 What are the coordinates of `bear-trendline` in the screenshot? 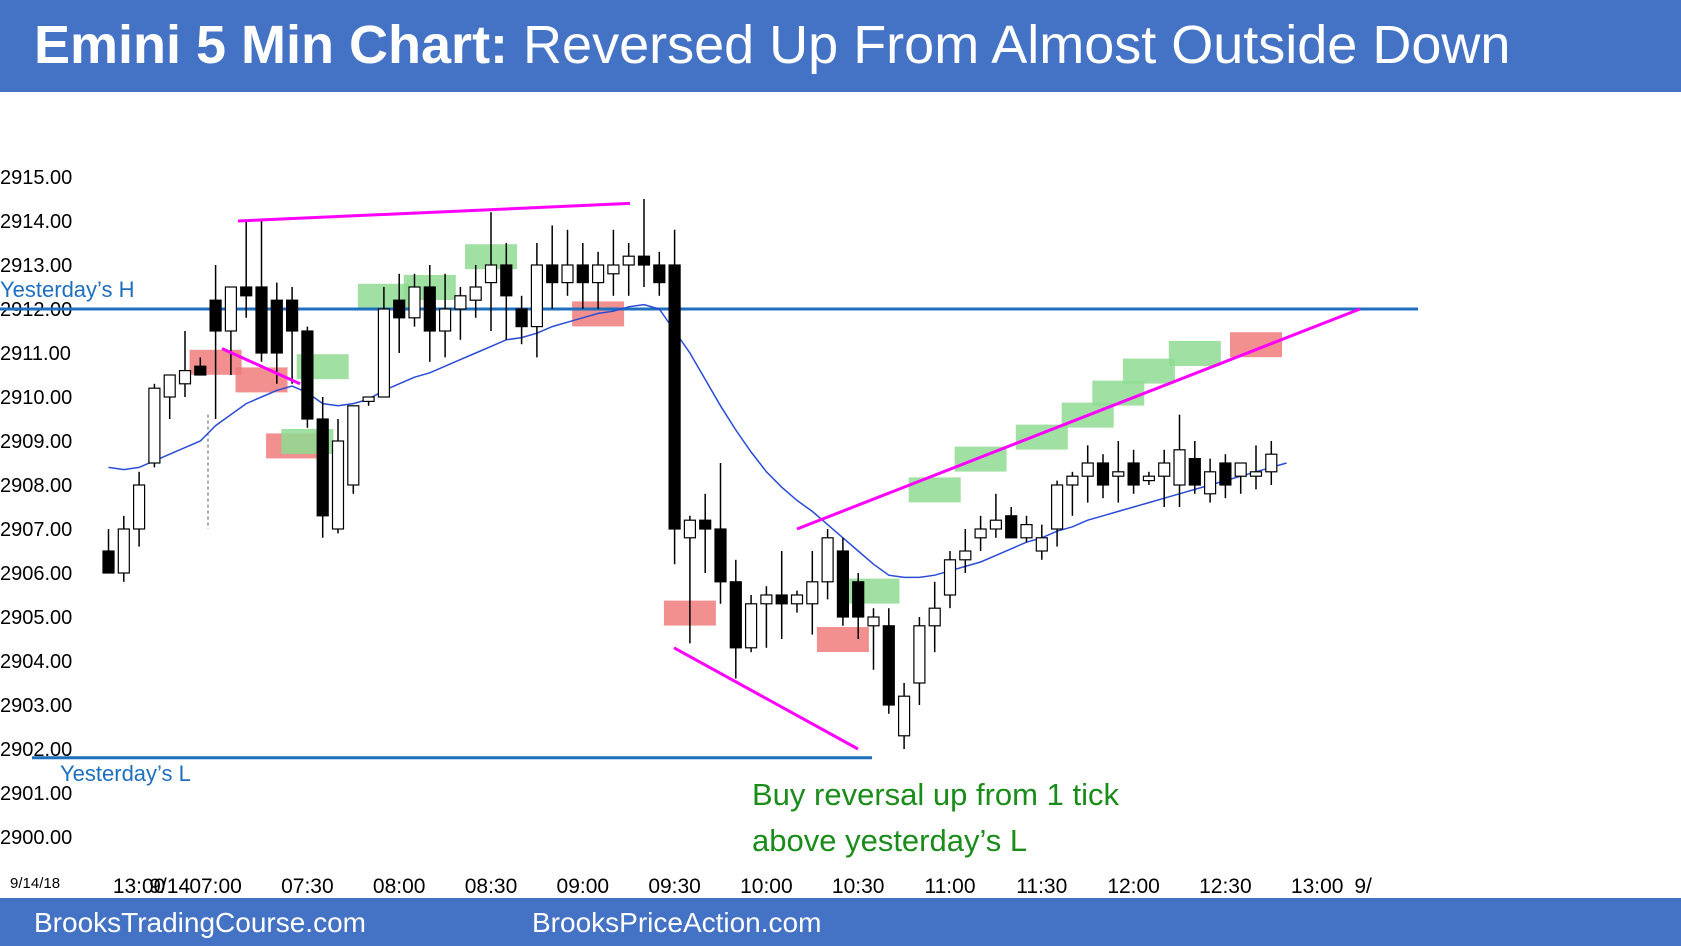 It's located at (766, 698).